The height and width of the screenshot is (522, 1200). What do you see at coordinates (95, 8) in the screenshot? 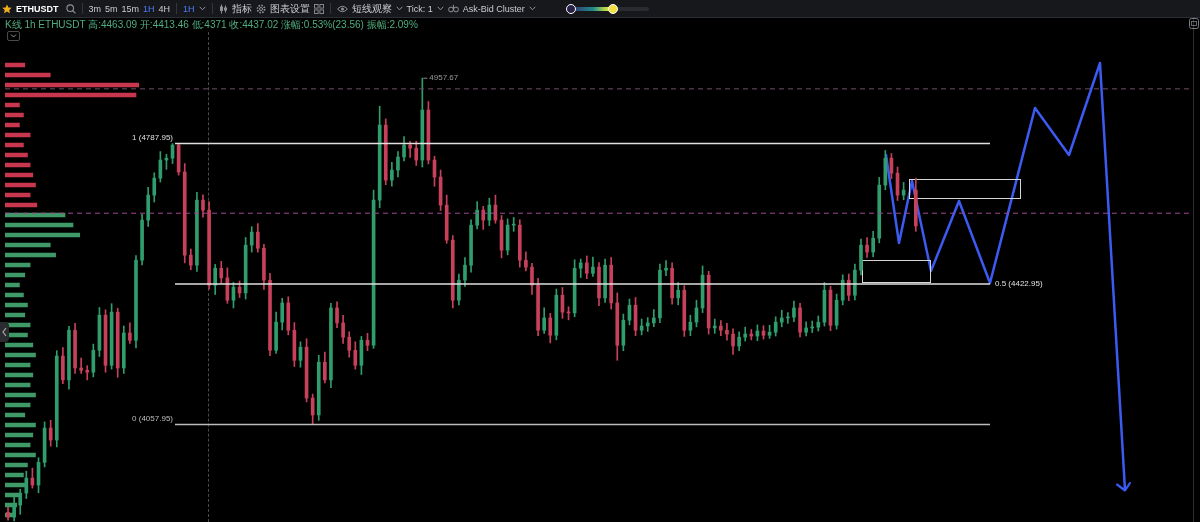
I see `text: 3m` at bounding box center [95, 8].